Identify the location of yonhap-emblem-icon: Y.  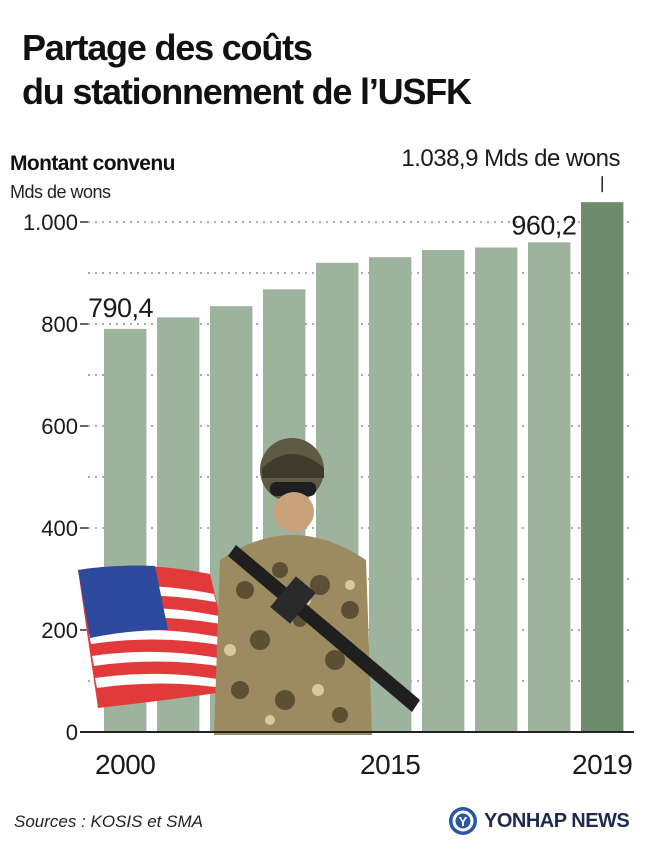
(463, 821).